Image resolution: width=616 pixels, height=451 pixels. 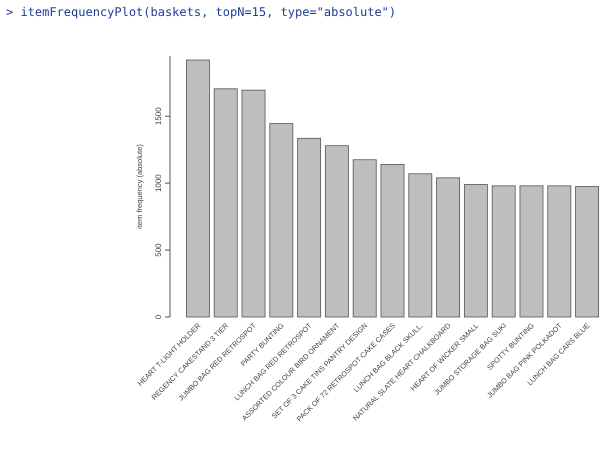 What do you see at coordinates (158, 116) in the screenshot?
I see `y-tick-label: 1500` at bounding box center [158, 116].